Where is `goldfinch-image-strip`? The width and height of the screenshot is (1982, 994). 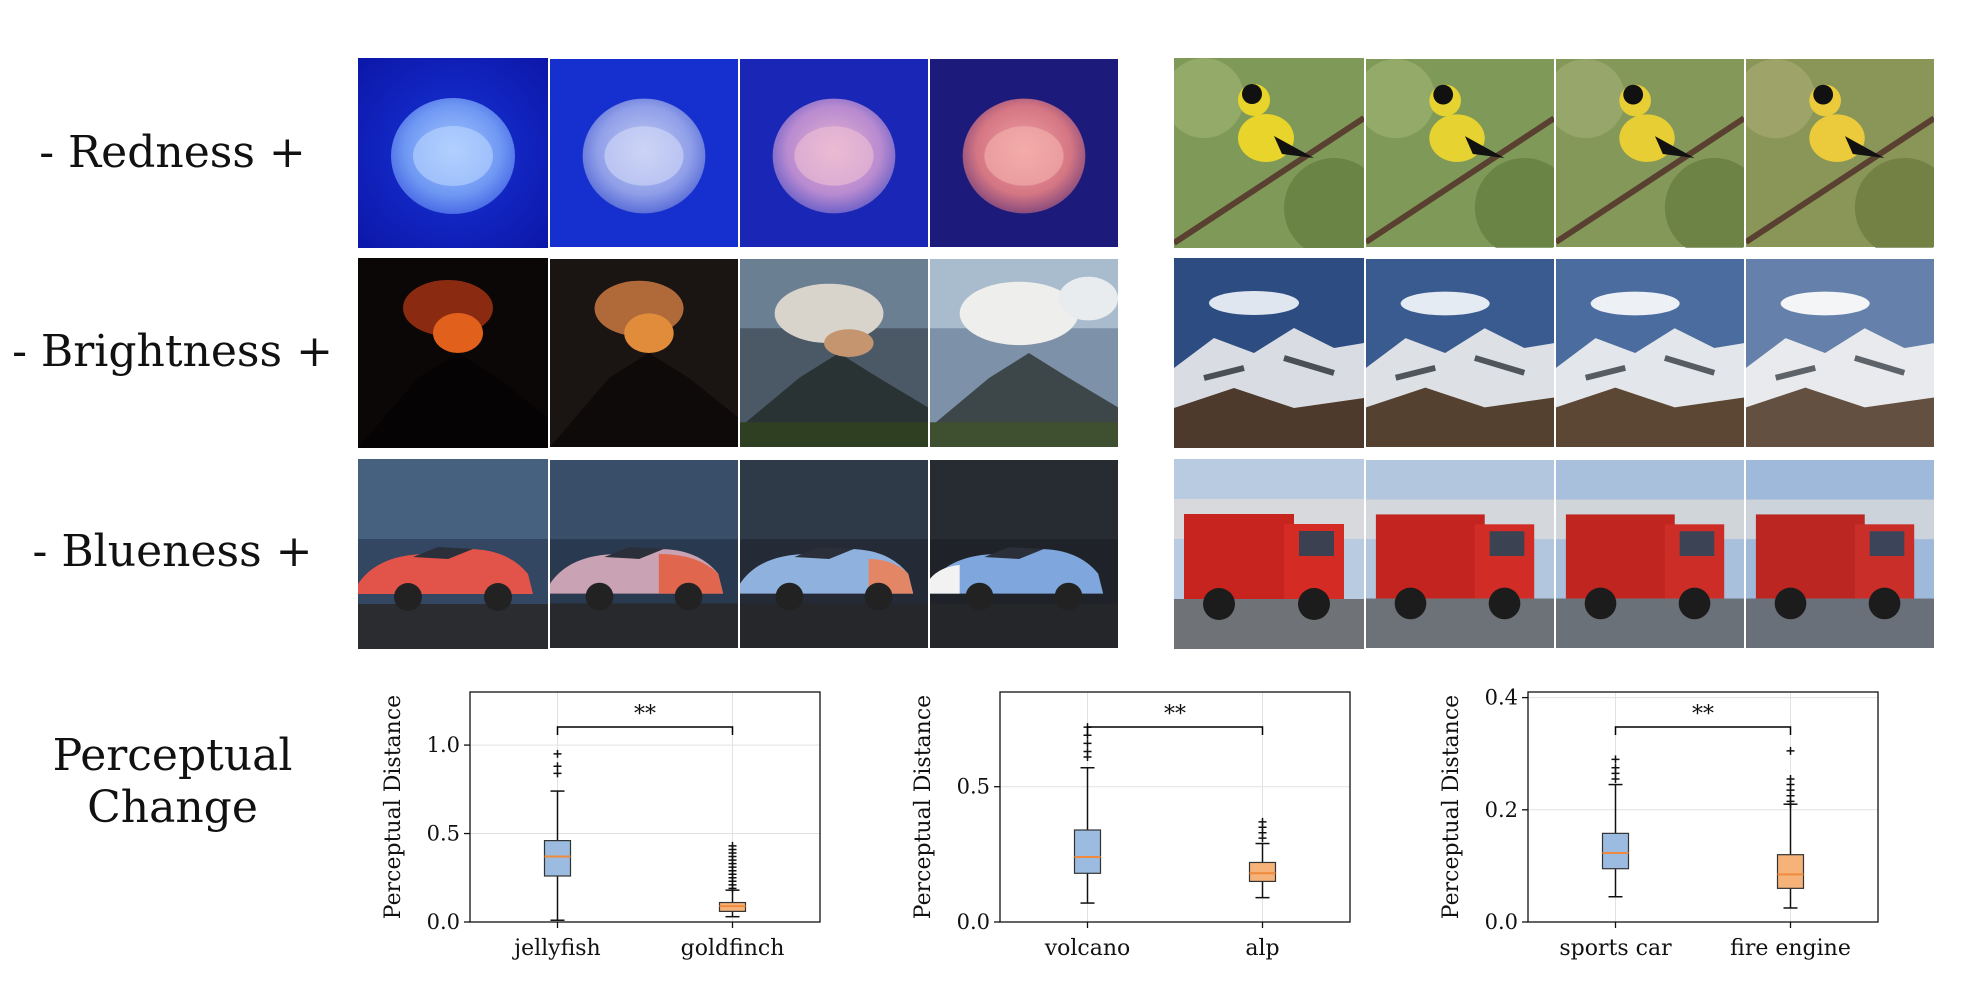 goldfinch-image-strip is located at coordinates (1554, 153).